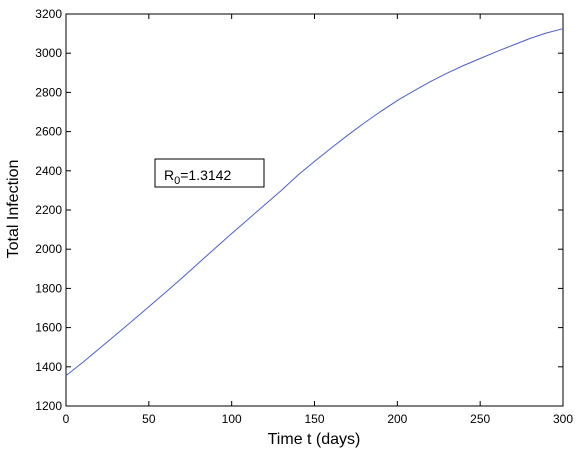  What do you see at coordinates (48, 367) in the screenshot?
I see `y-tick-label: 1400` at bounding box center [48, 367].